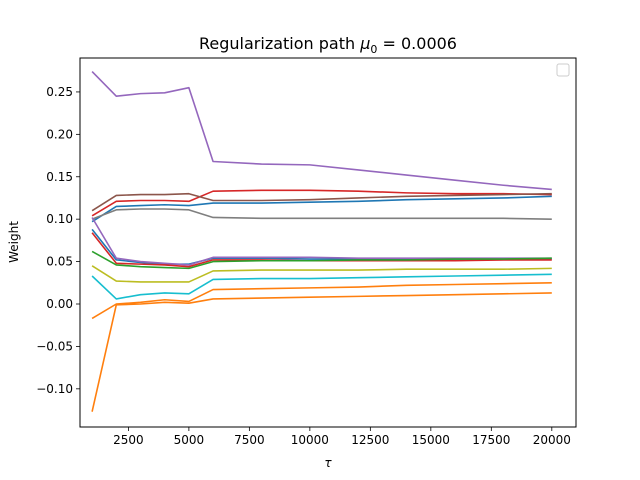 Image resolution: width=640 pixels, height=480 pixels. What do you see at coordinates (491, 440) in the screenshot?
I see `x-tick-label: 17500` at bounding box center [491, 440].